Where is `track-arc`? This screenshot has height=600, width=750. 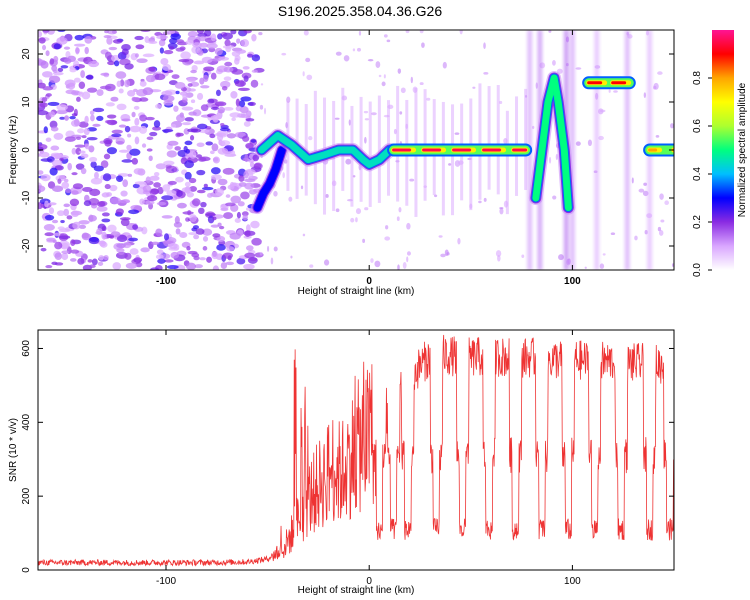
track-arc is located at coordinates (552, 143).